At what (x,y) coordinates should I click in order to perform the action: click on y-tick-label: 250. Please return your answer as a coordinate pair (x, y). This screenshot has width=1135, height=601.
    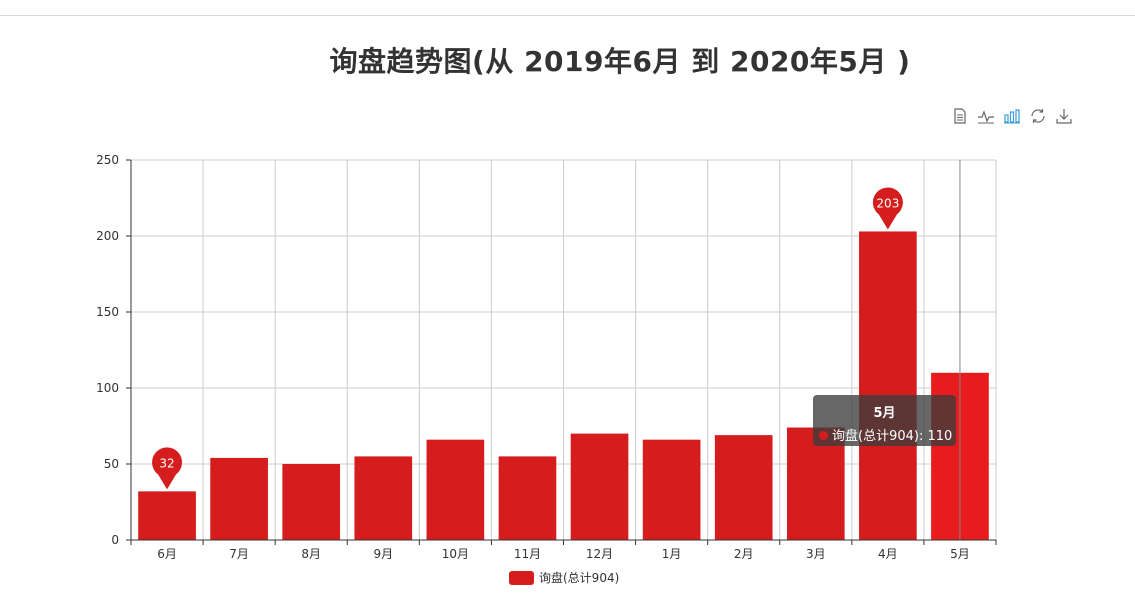
    Looking at the image, I should click on (107, 160).